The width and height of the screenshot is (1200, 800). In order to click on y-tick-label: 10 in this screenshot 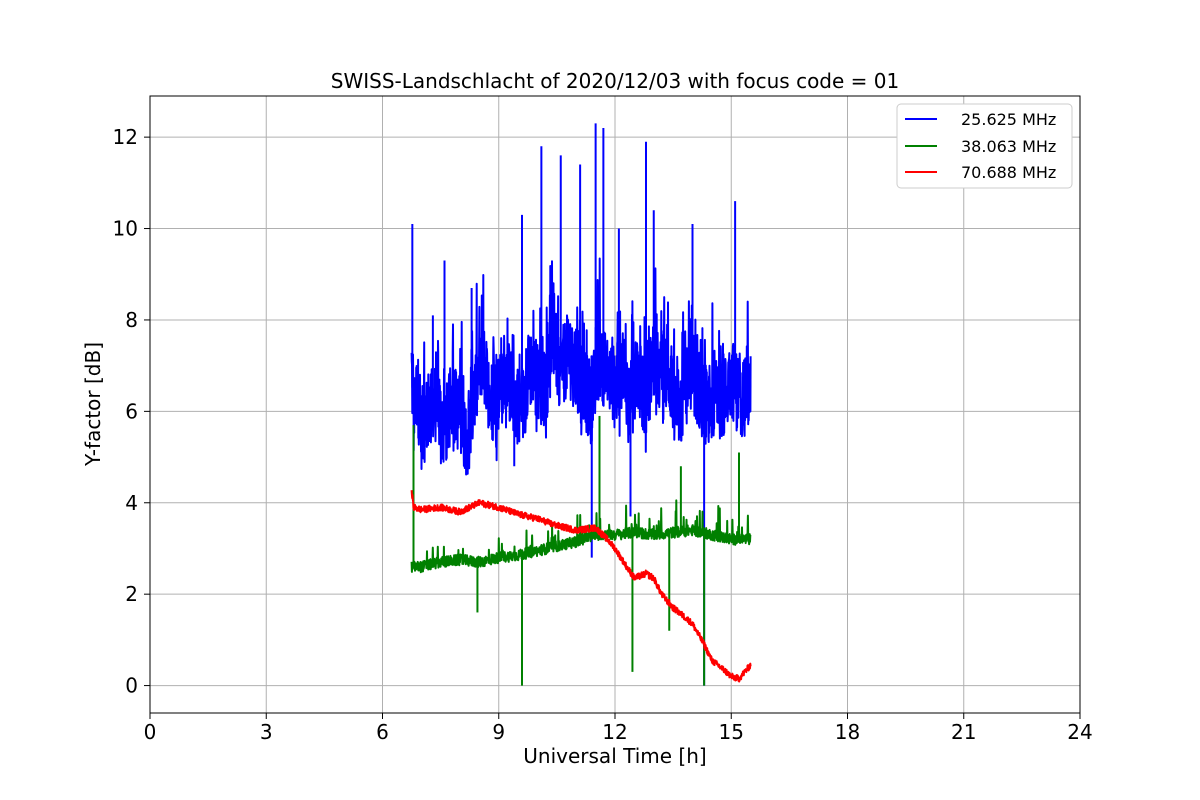, I will do `click(125, 229)`.